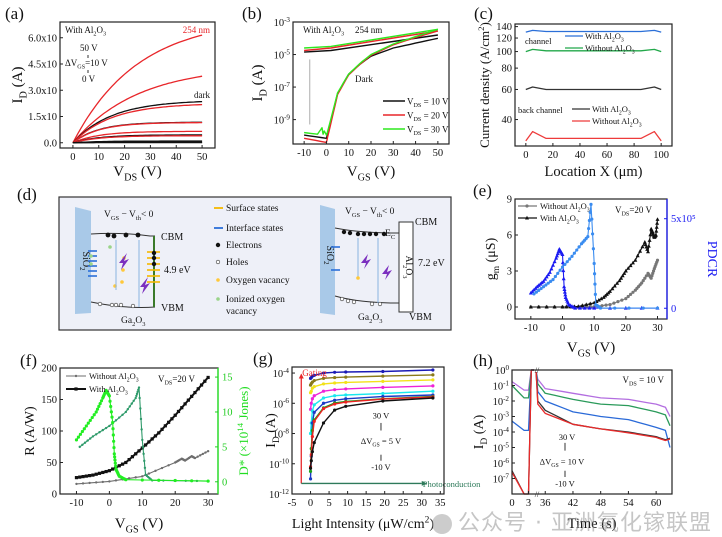 This screenshot has width=722, height=537. Describe the element at coordinates (252, 13) in the screenshot. I see `panel-label-b: (b)` at that location.